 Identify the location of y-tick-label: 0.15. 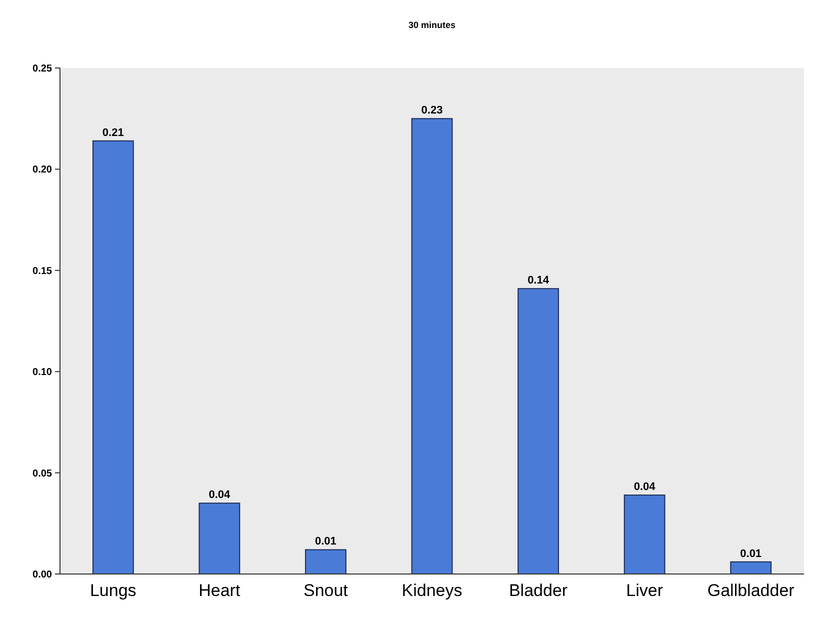
(42, 271).